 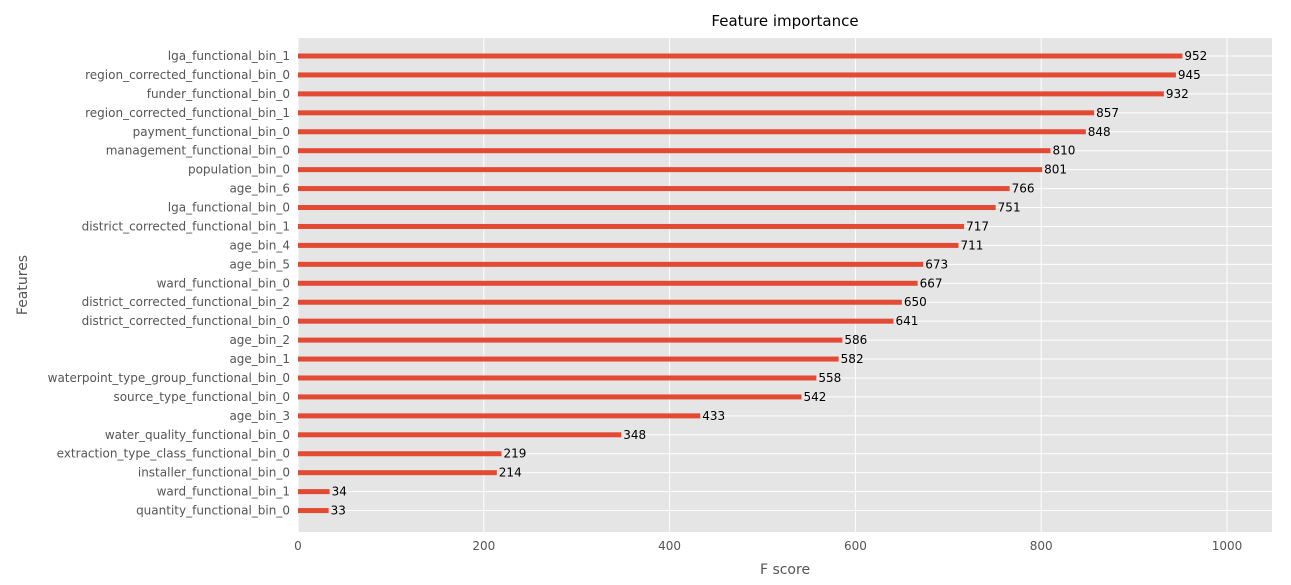 What do you see at coordinates (855, 340) in the screenshot?
I see `data-label: 586` at bounding box center [855, 340].